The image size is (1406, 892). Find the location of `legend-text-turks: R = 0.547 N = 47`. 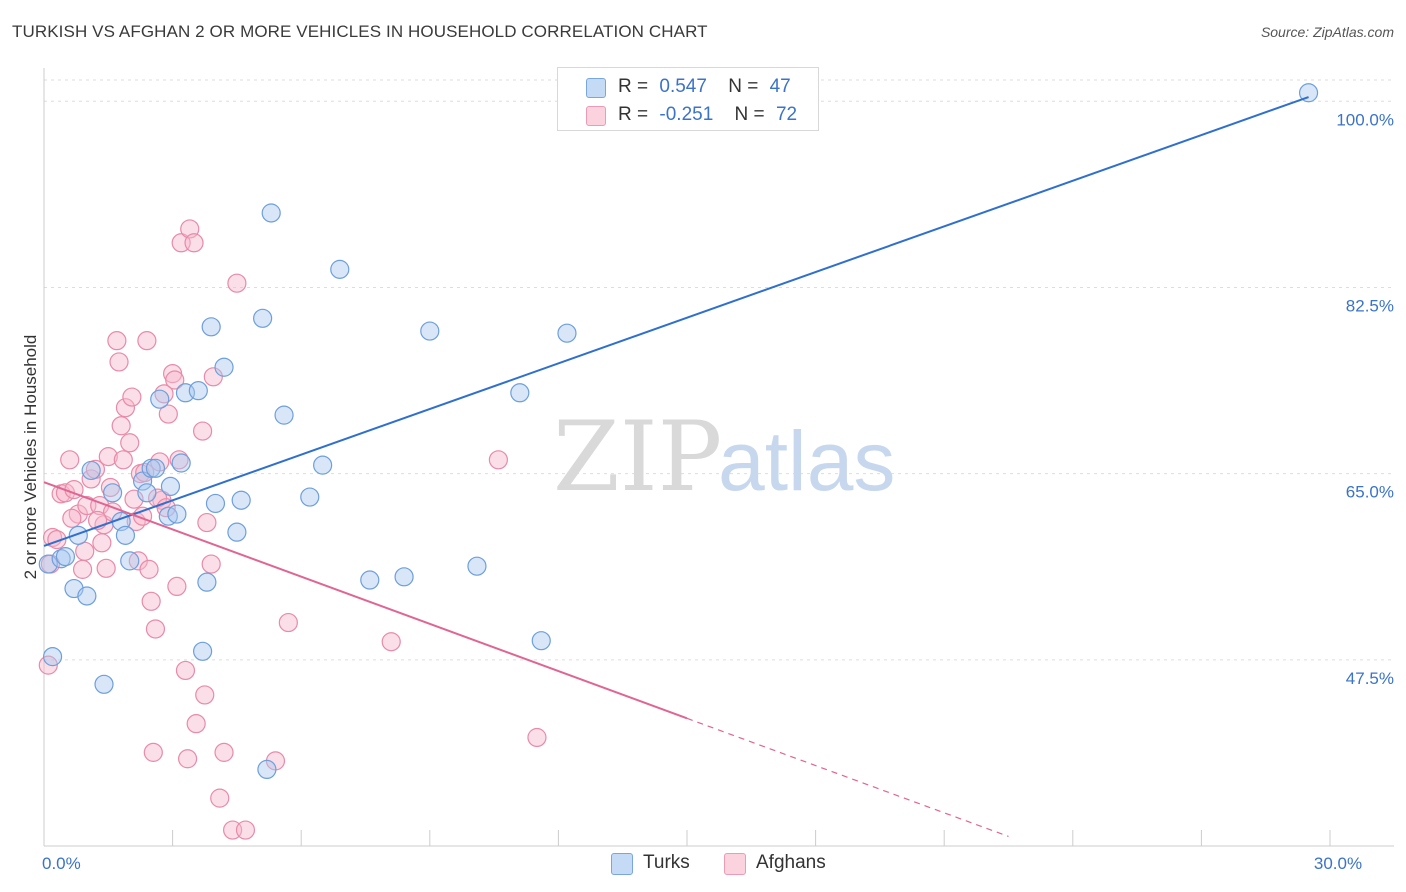

legend-text-turks: R = 0.547 N = 47 is located at coordinates (704, 87).